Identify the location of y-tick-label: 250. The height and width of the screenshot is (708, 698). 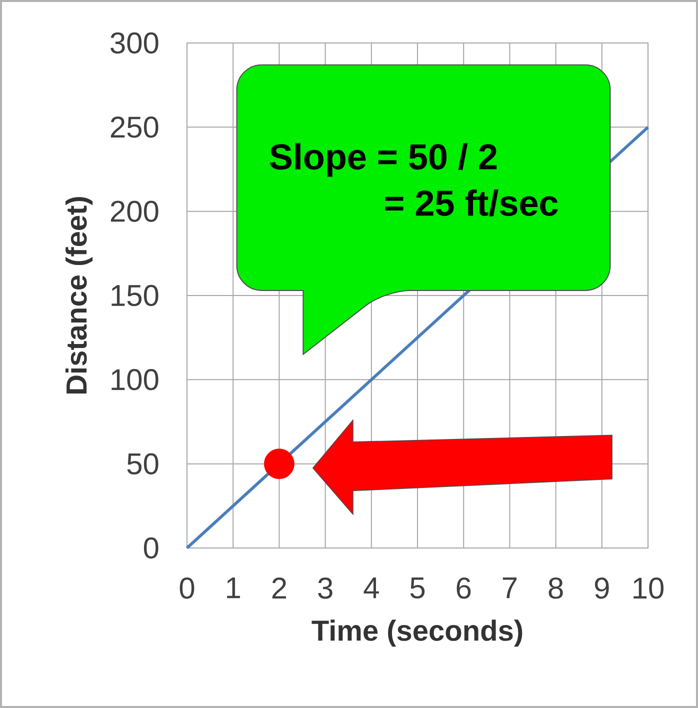
(134, 127).